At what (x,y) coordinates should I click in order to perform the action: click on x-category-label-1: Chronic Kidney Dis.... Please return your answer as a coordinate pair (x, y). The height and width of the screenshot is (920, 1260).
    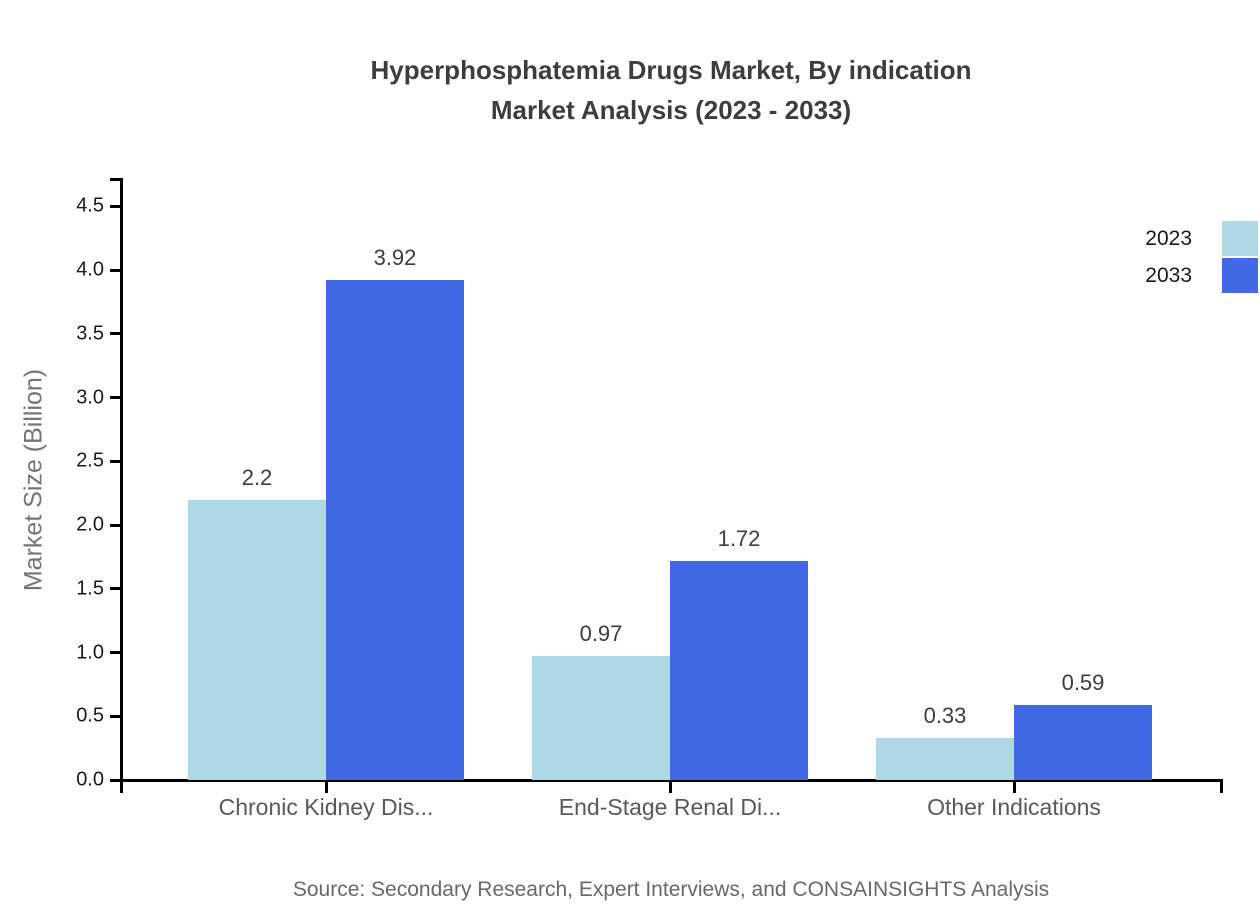
    Looking at the image, I should click on (326, 807).